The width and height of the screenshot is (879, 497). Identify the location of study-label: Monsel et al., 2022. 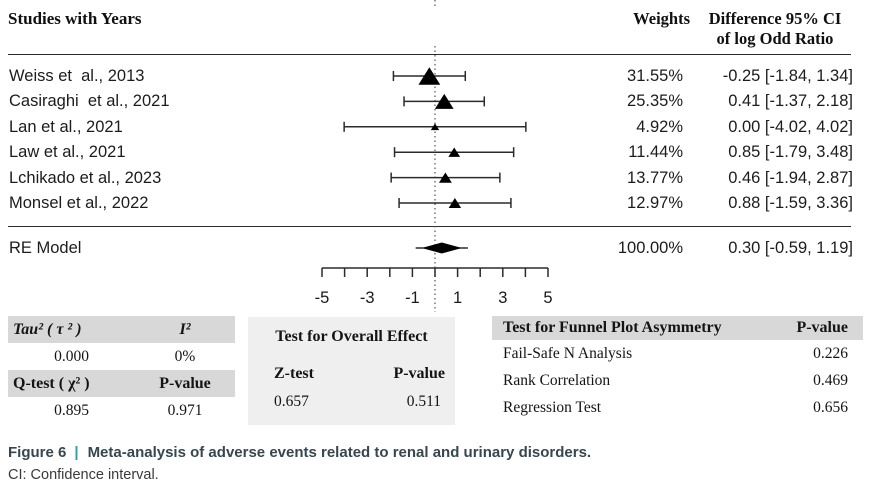
(79, 203).